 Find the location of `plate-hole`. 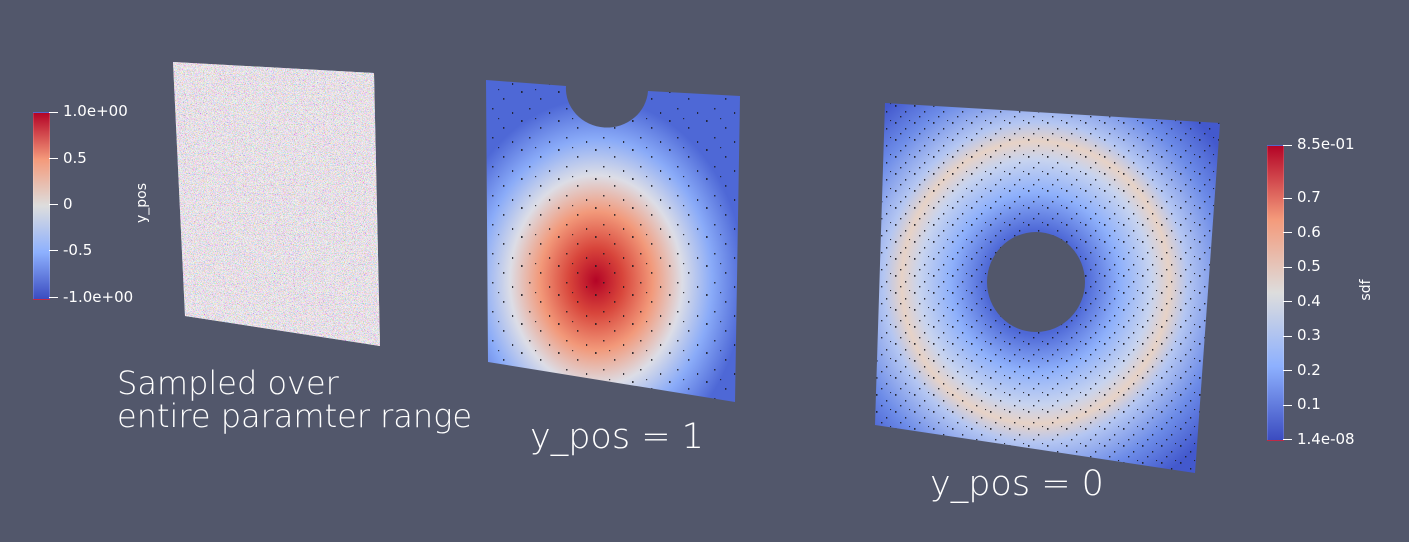

plate-hole is located at coordinates (1036, 282).